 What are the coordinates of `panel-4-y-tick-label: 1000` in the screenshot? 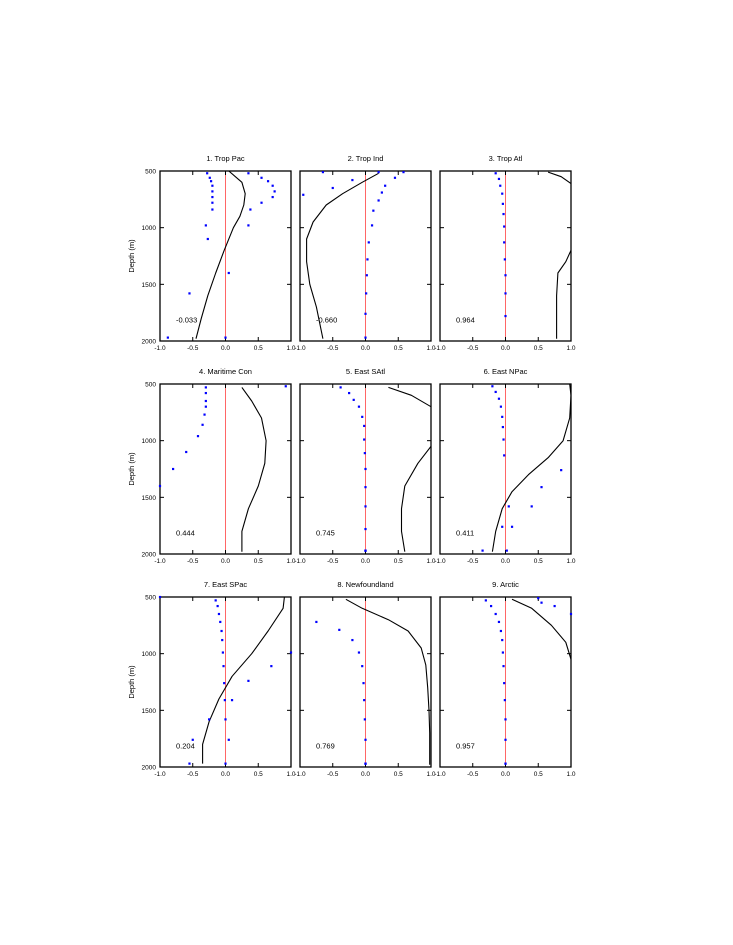 It's located at (149, 441).